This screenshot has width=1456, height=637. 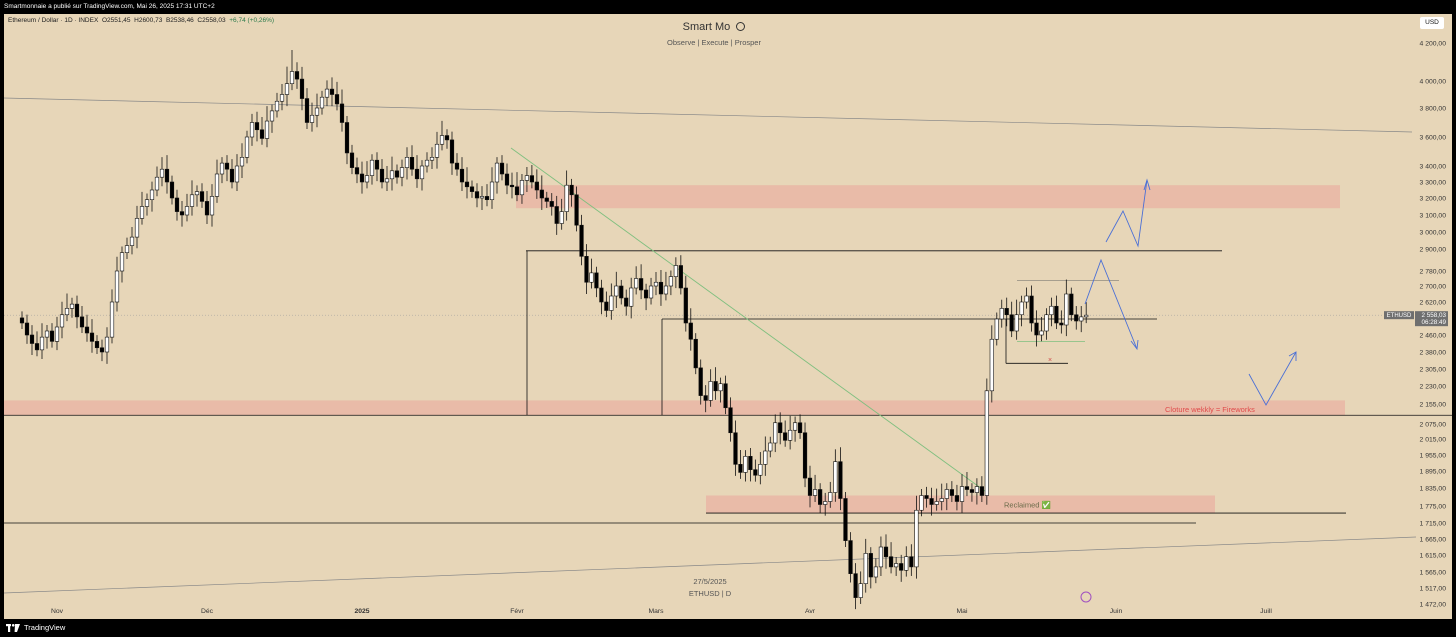 What do you see at coordinates (710, 593) in the screenshot?
I see `watermark-symbol: ETHUSD | D` at bounding box center [710, 593].